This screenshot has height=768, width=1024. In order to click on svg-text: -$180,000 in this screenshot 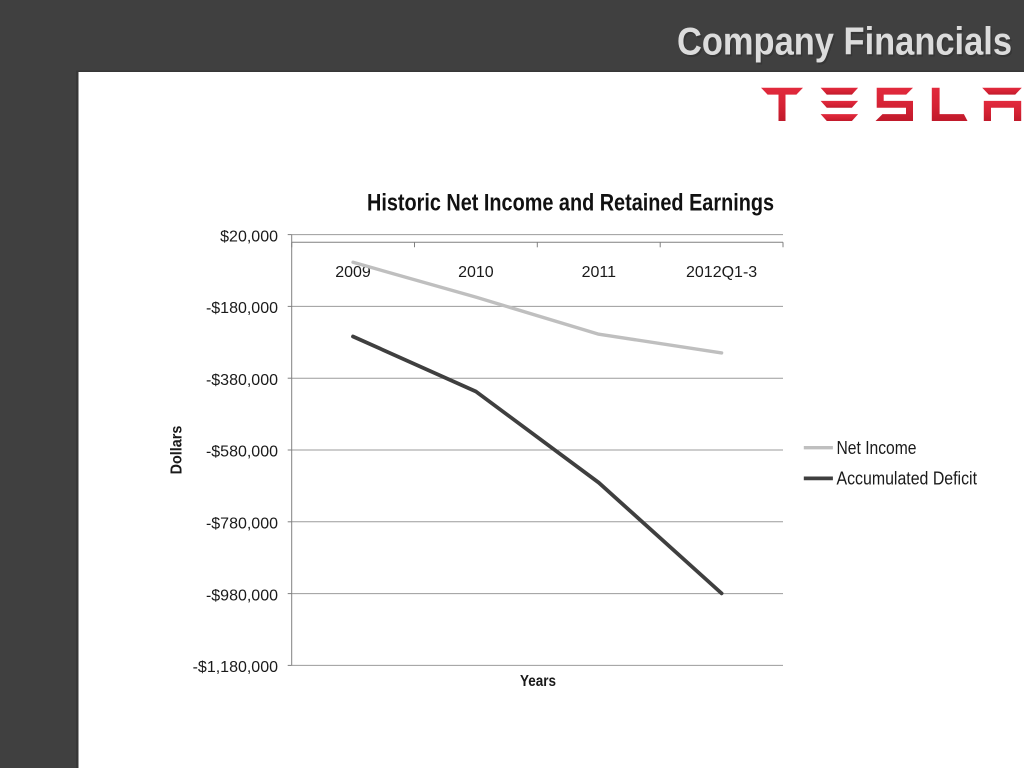, I will do `click(242, 308)`.